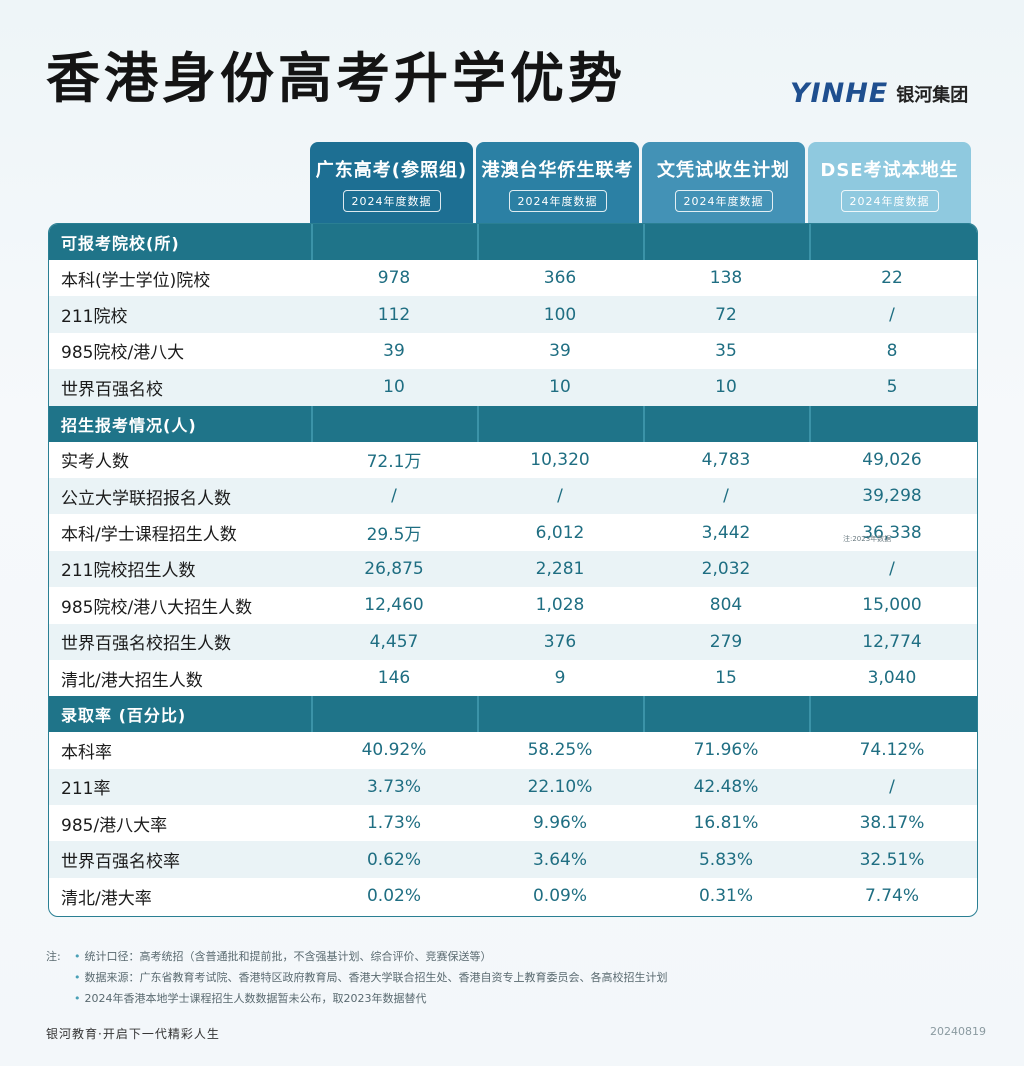 This screenshot has width=1024, height=1066. I want to click on note-item: 统计口径：高考统招（含普通批和提前批，不含强基计划、综合评价、竞赛保送等）, so click(288, 956).